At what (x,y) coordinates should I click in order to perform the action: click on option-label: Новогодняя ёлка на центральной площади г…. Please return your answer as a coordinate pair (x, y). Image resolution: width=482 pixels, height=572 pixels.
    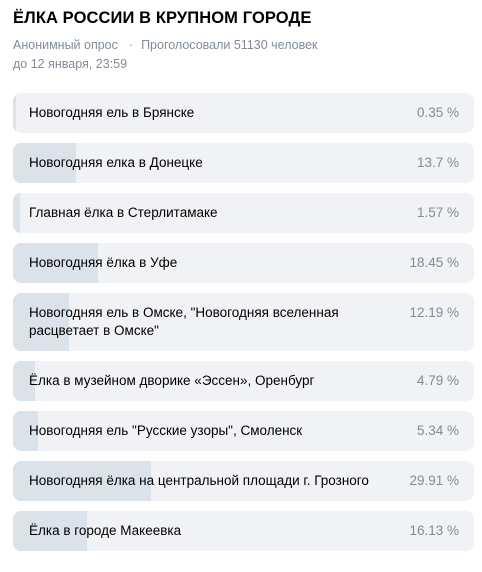
    Looking at the image, I should click on (199, 480).